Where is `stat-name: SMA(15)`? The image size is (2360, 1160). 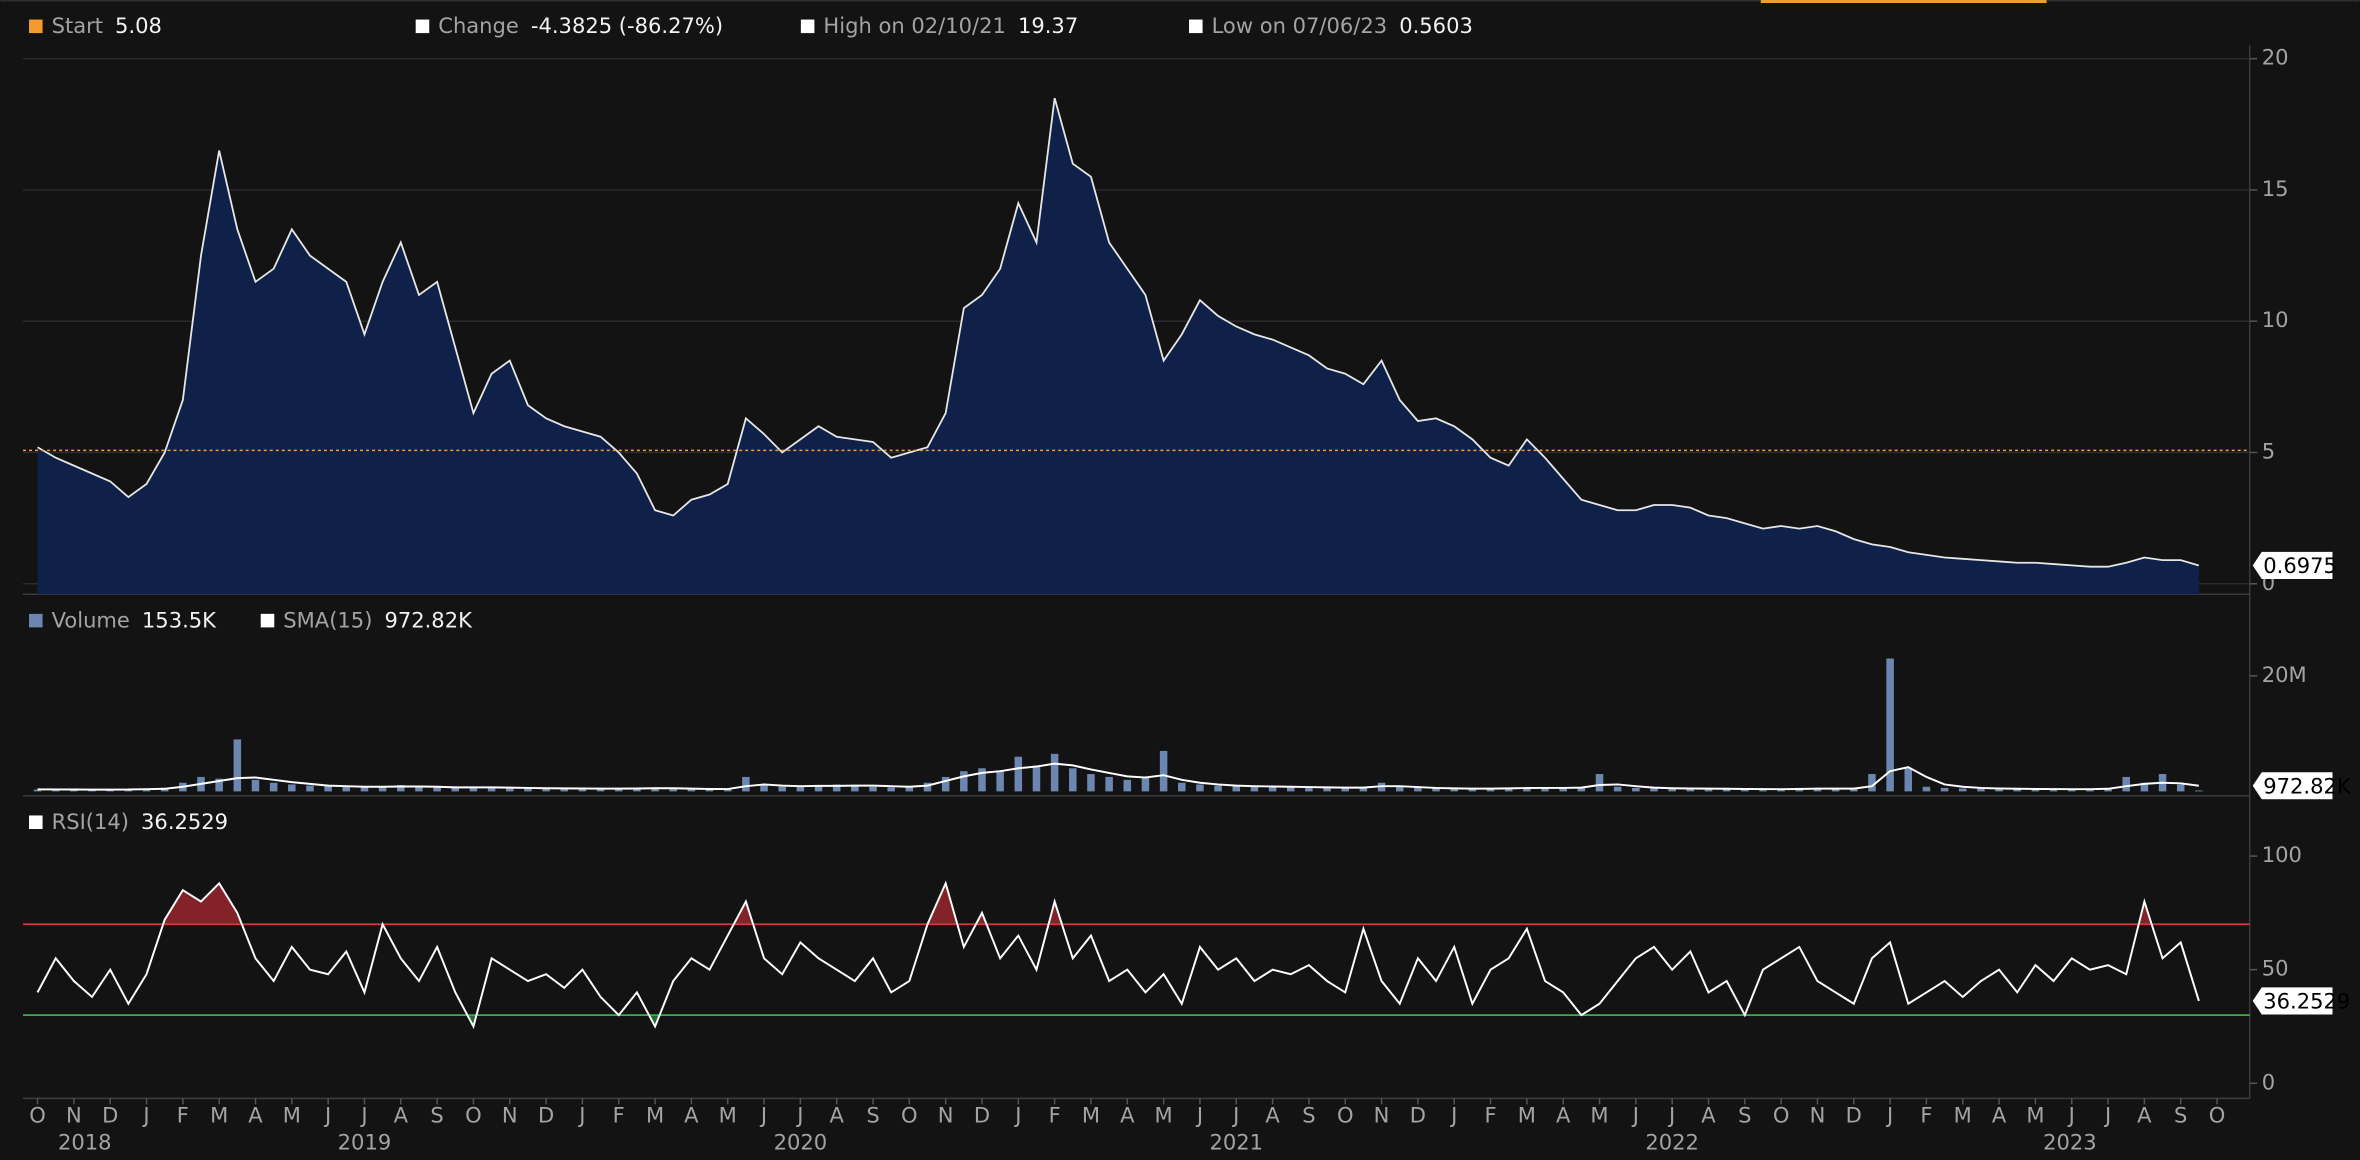
stat-name: SMA(15) is located at coordinates (327, 619).